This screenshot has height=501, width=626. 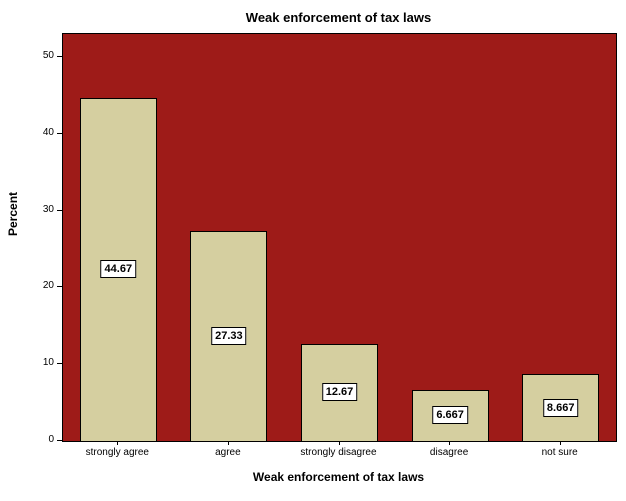 I want to click on x-tick-label-disagree: disagree, so click(x=449, y=452).